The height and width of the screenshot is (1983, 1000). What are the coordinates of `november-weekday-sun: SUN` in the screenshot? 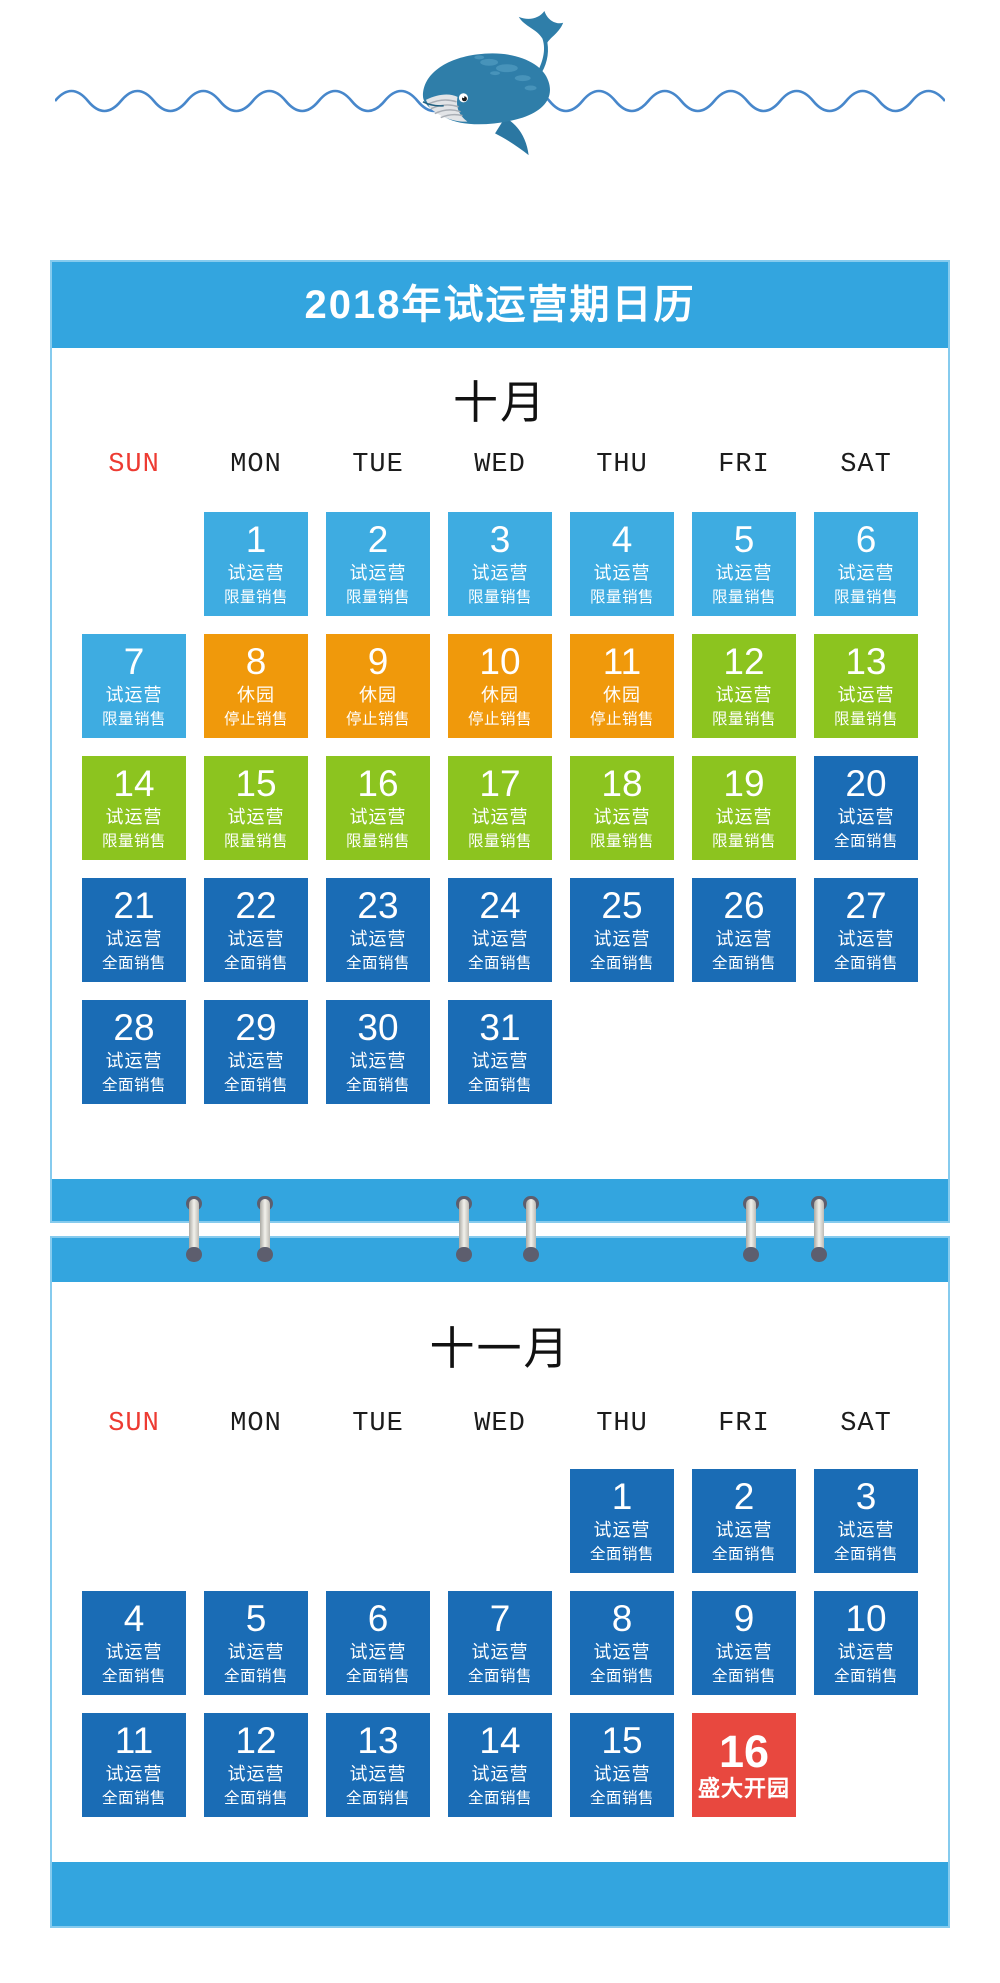 It's located at (134, 1424).